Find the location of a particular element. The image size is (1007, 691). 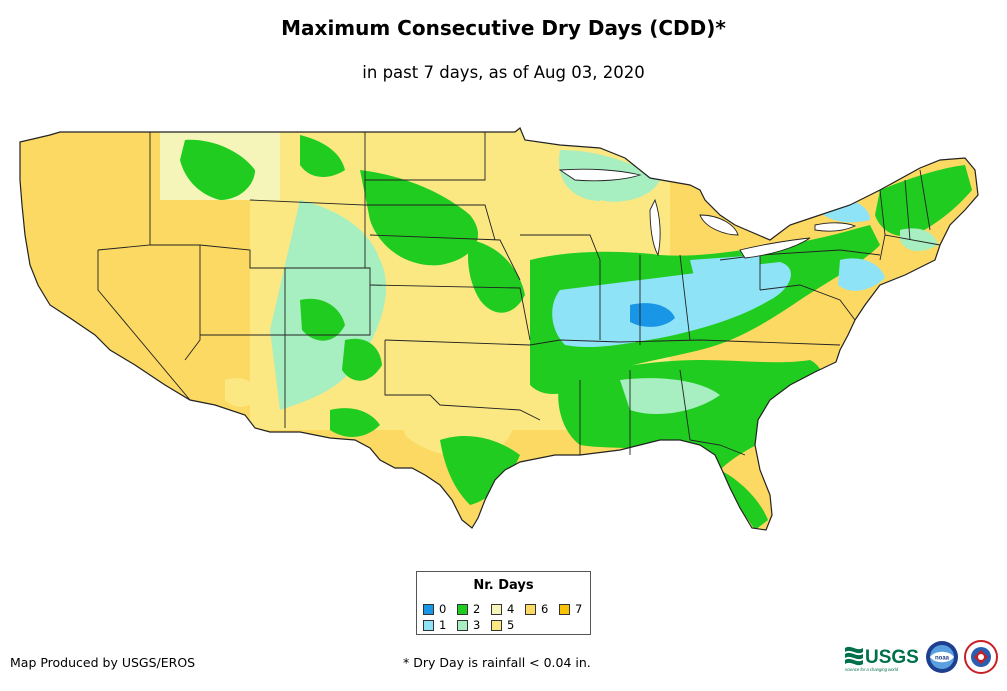

legend-item-5: 5 is located at coordinates (502, 625).